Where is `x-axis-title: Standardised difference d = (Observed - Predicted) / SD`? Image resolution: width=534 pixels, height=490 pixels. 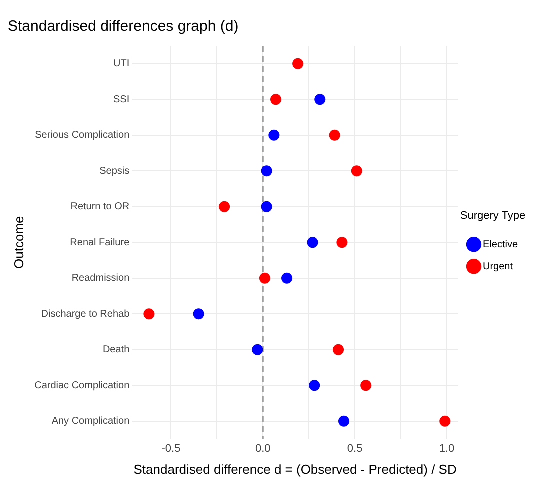
x-axis-title: Standardised difference d = (Observed - Predicted) / SD is located at coordinates (295, 469).